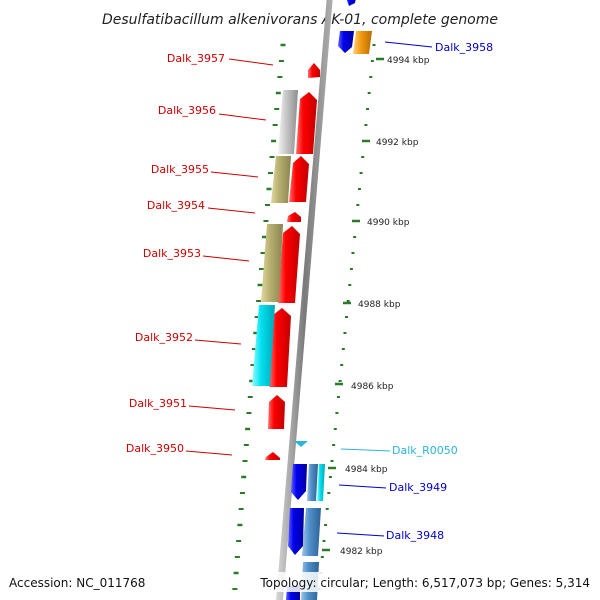 The image size is (600, 600). Describe the element at coordinates (366, 470) in the screenshot. I see `scale-label-4984: 4984 kbp` at that location.